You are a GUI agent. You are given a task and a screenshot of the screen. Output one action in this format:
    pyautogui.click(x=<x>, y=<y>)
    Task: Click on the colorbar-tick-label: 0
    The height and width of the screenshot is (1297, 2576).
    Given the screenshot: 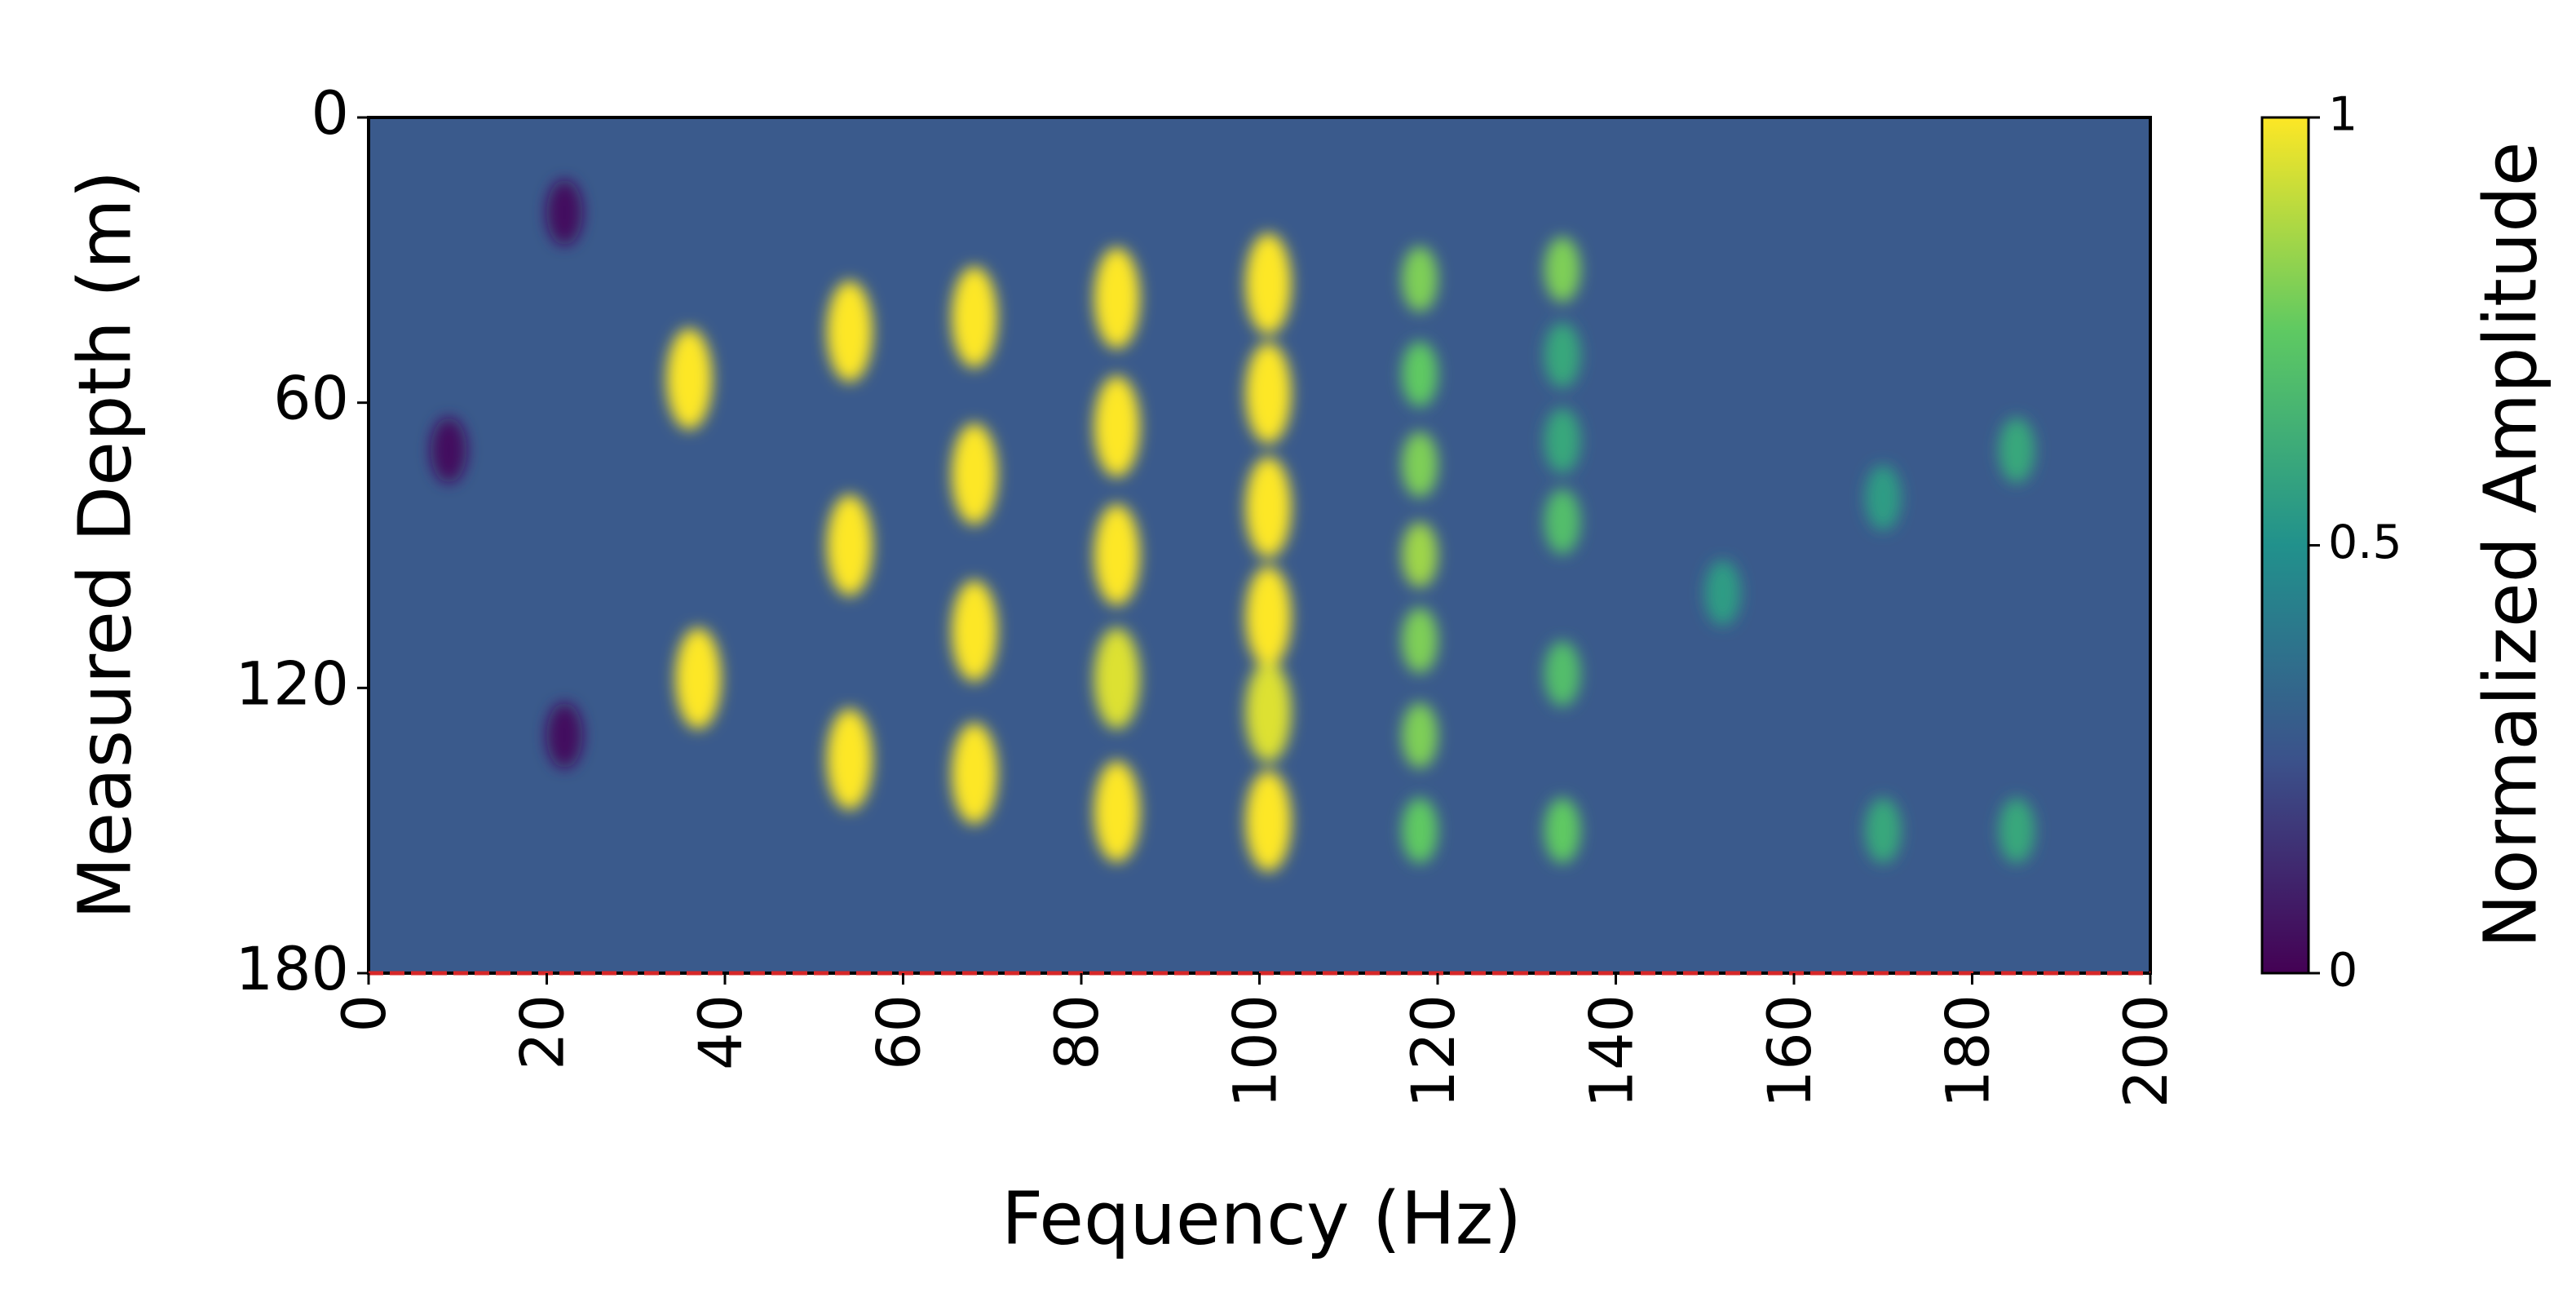 What is the action you would take?
    pyautogui.click(x=2342, y=971)
    